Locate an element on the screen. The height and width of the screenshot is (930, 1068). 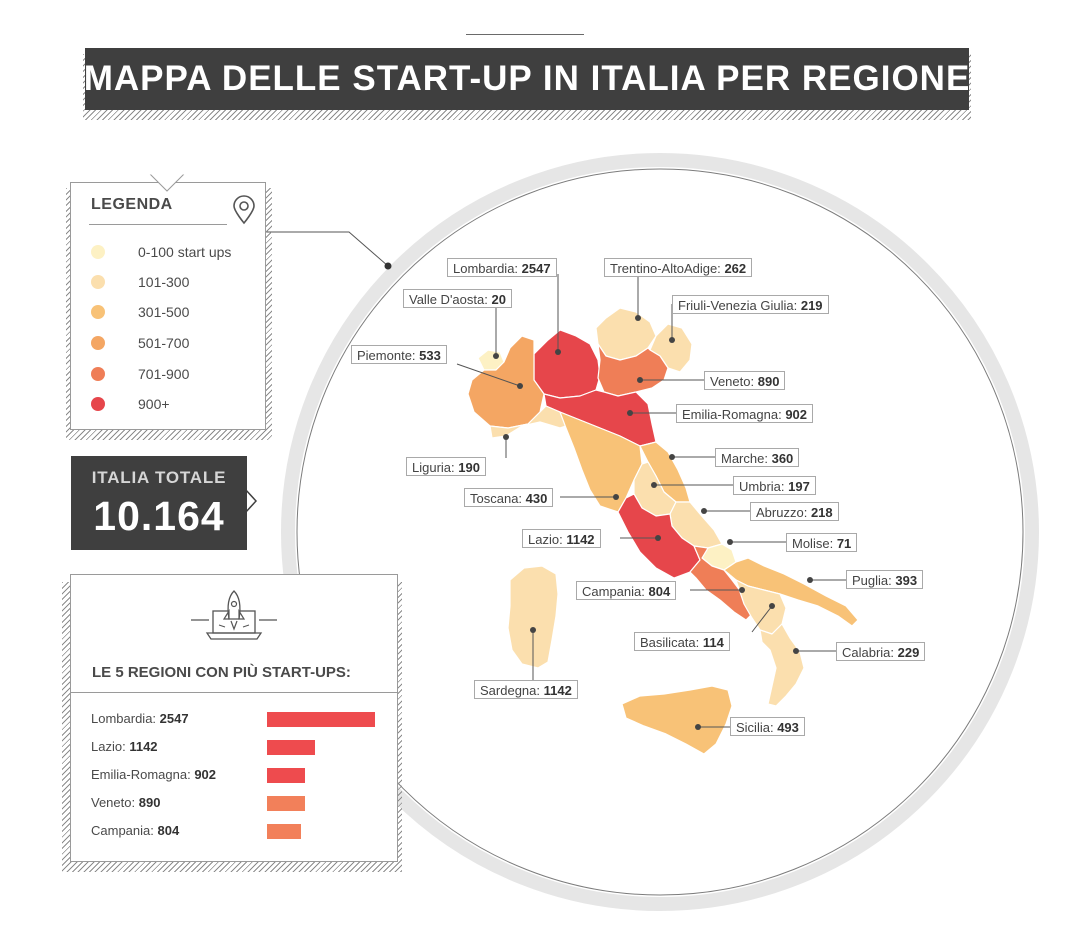
legend-item-label: 0-100 start ups is located at coordinates (185, 252).